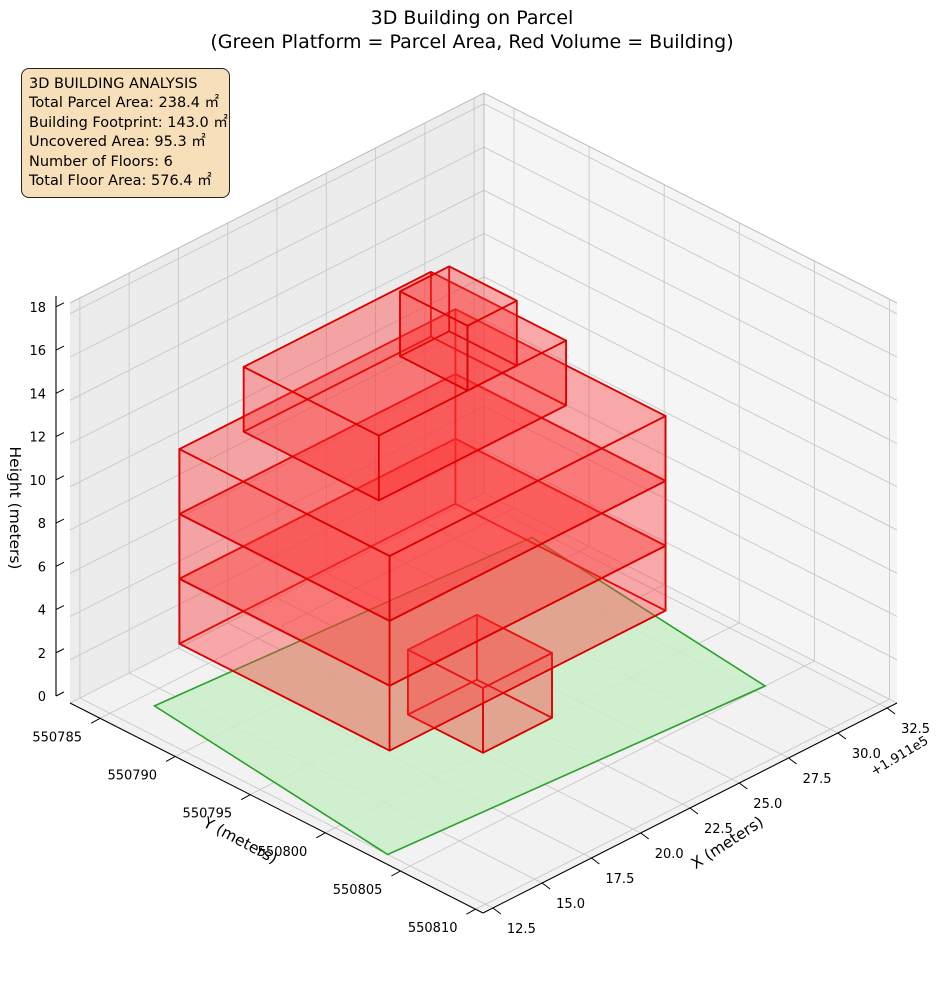 This screenshot has height=992, width=944. I want to click on x-tick-label: 30.0, so click(866, 754).